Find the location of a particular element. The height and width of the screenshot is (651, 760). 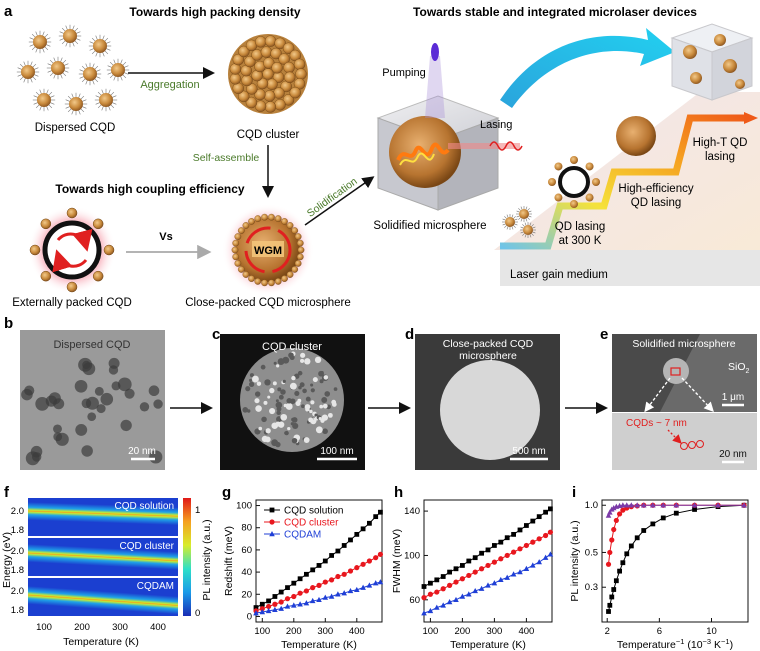

microsphere-qd-shell is located at coordinates (268, 250).